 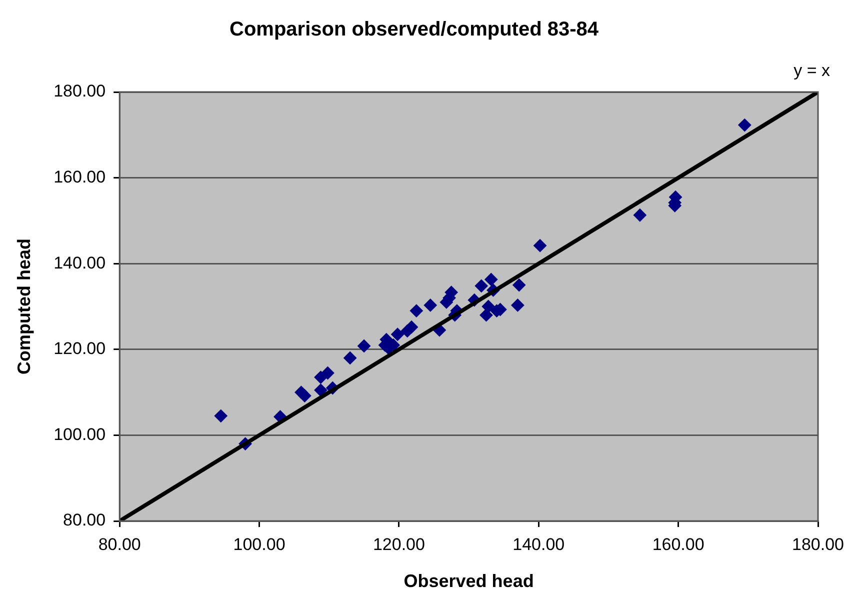 I want to click on y-tick-label: 160.00, so click(x=80, y=176).